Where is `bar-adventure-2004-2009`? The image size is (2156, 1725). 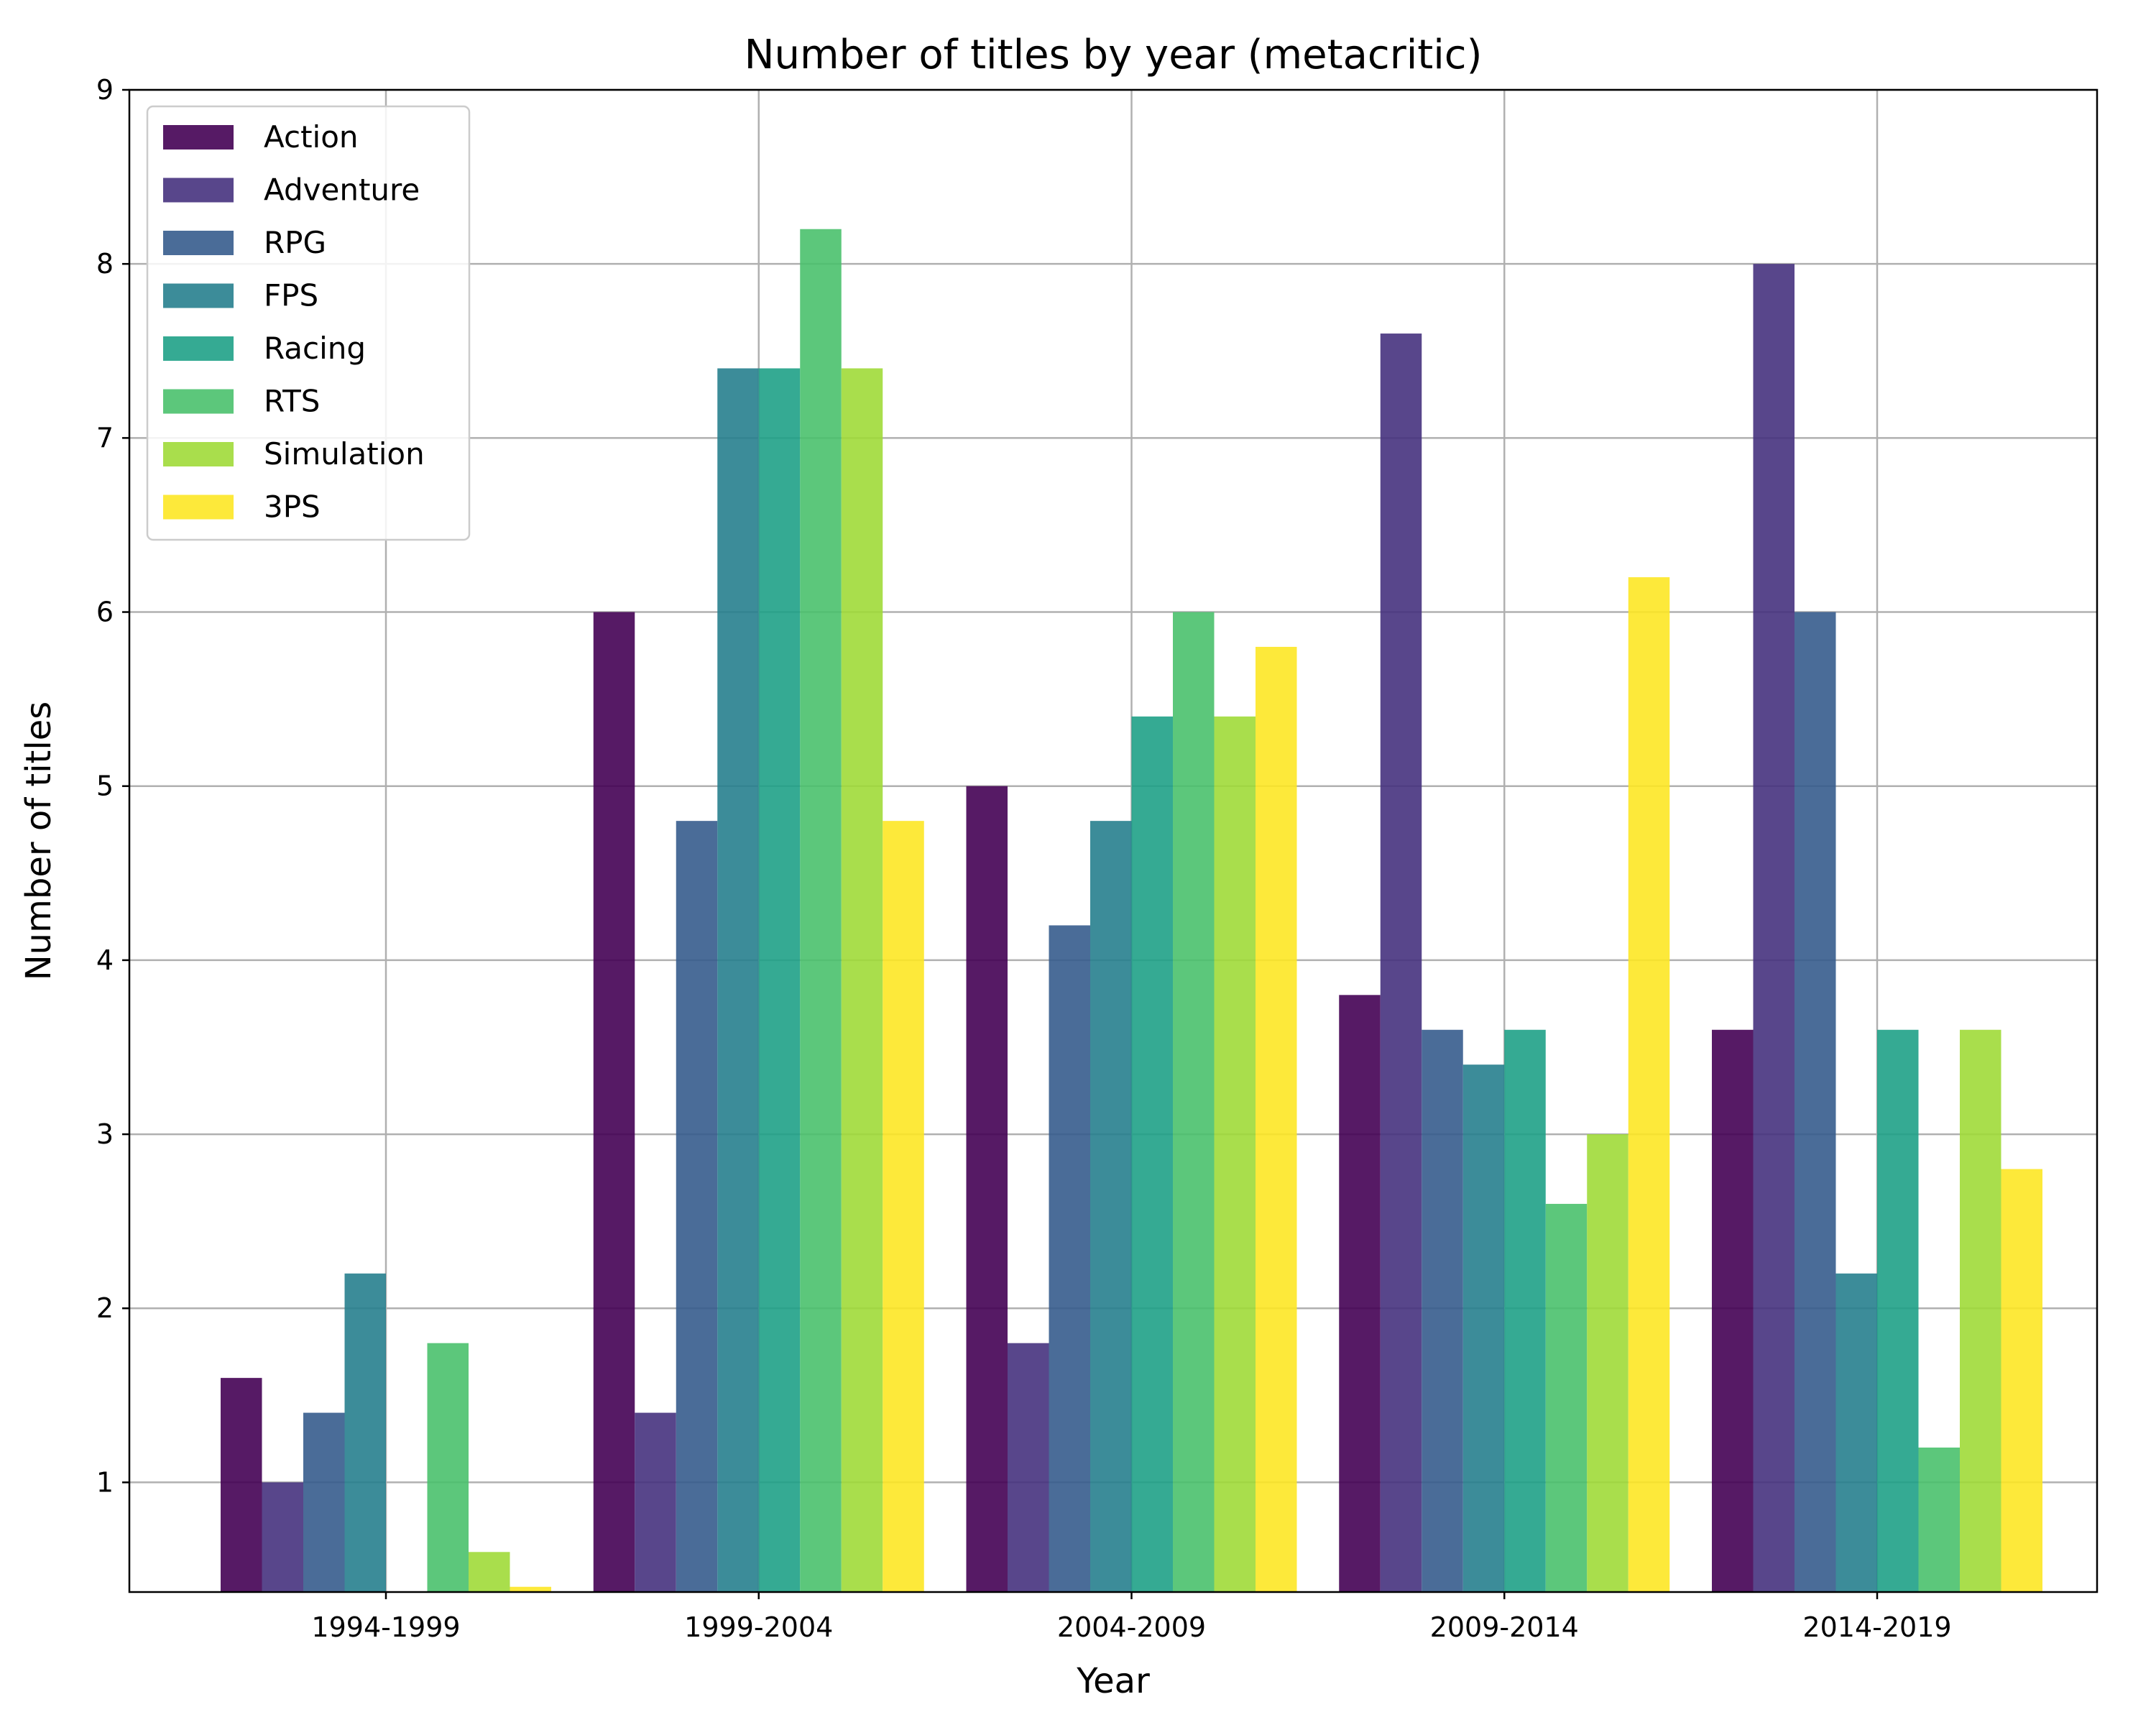 bar-adventure-2004-2009 is located at coordinates (1028, 1467).